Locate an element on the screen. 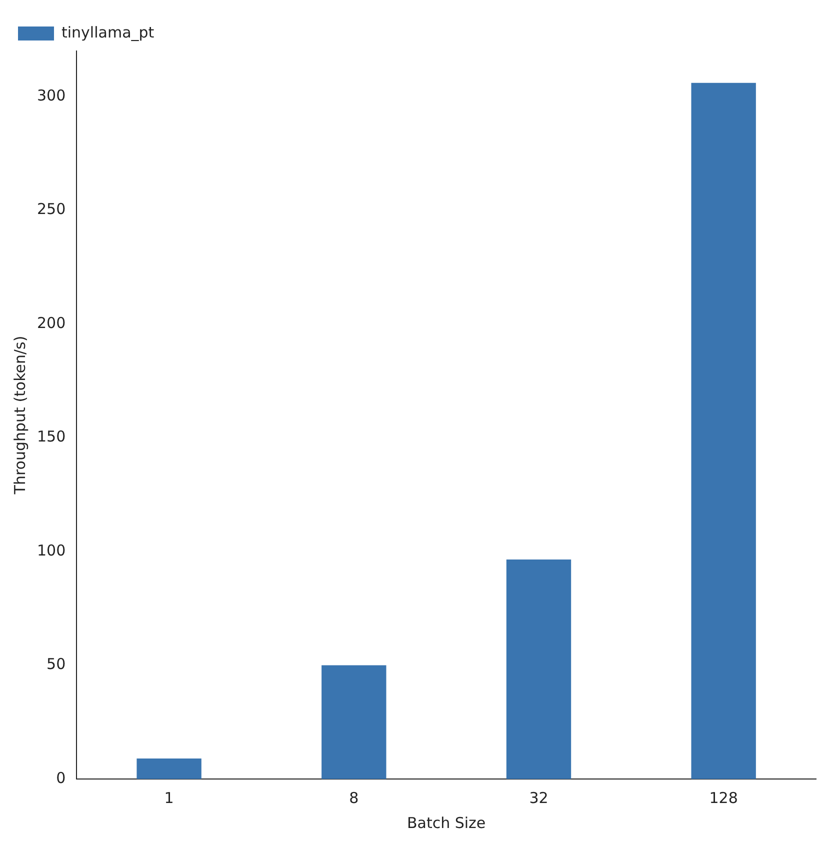  x-tick-label: 1 is located at coordinates (169, 797).